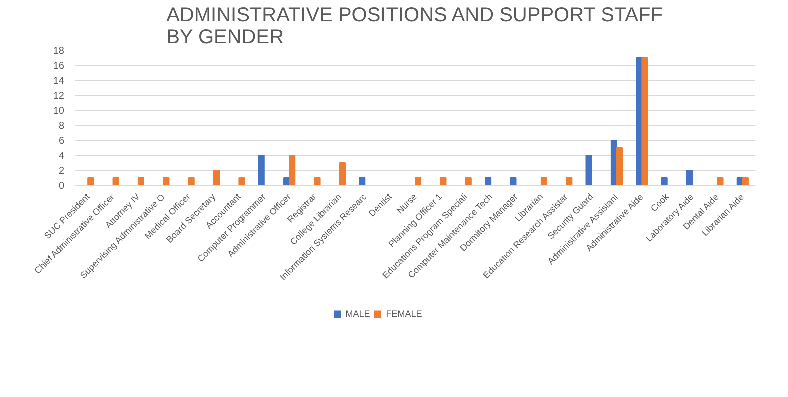 Image resolution: width=788 pixels, height=397 pixels. I want to click on y-tick-label: 16, so click(59, 66).